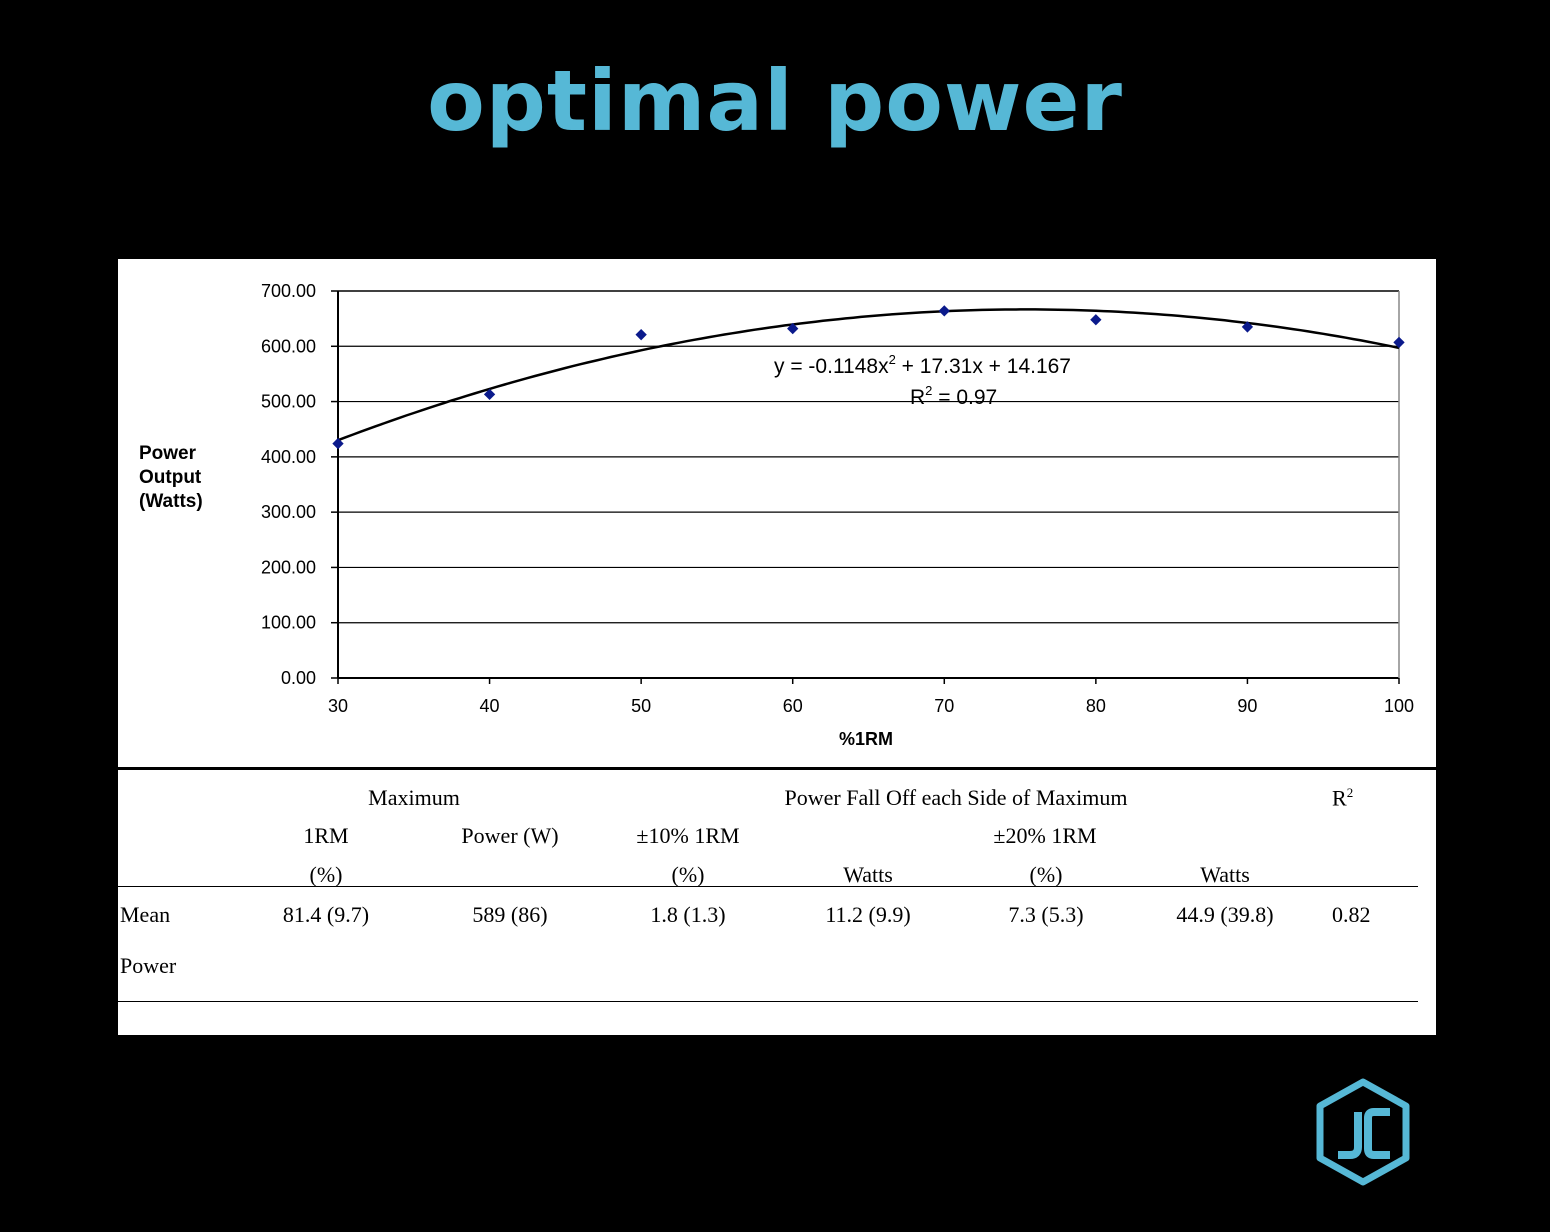  I want to click on th-power: Power (W), so click(510, 835).